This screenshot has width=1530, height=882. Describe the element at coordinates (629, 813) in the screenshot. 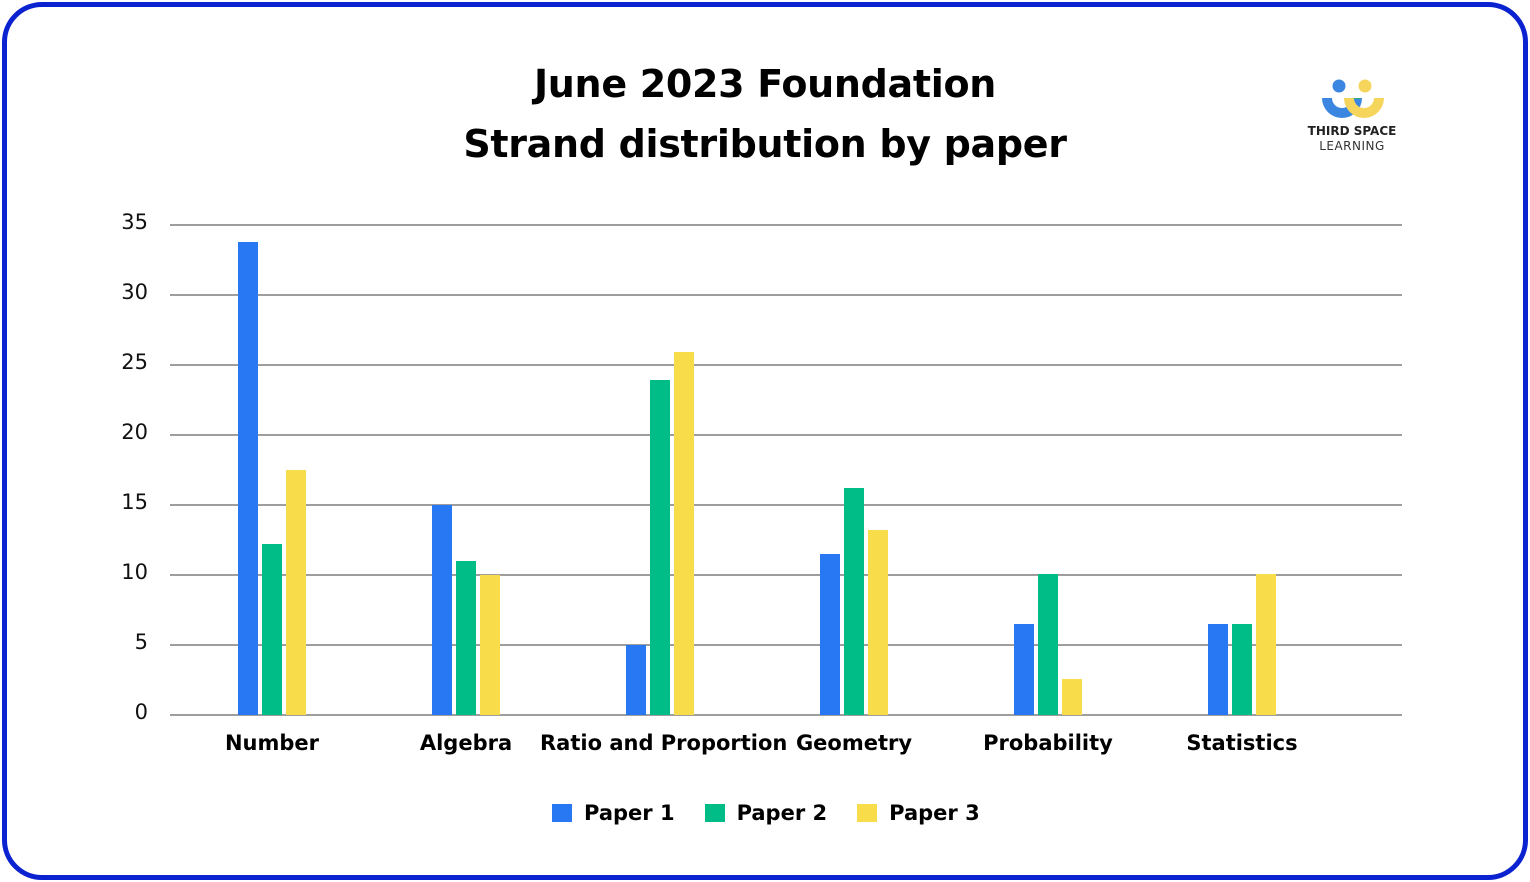

I see `legend-label: Paper 1` at that location.